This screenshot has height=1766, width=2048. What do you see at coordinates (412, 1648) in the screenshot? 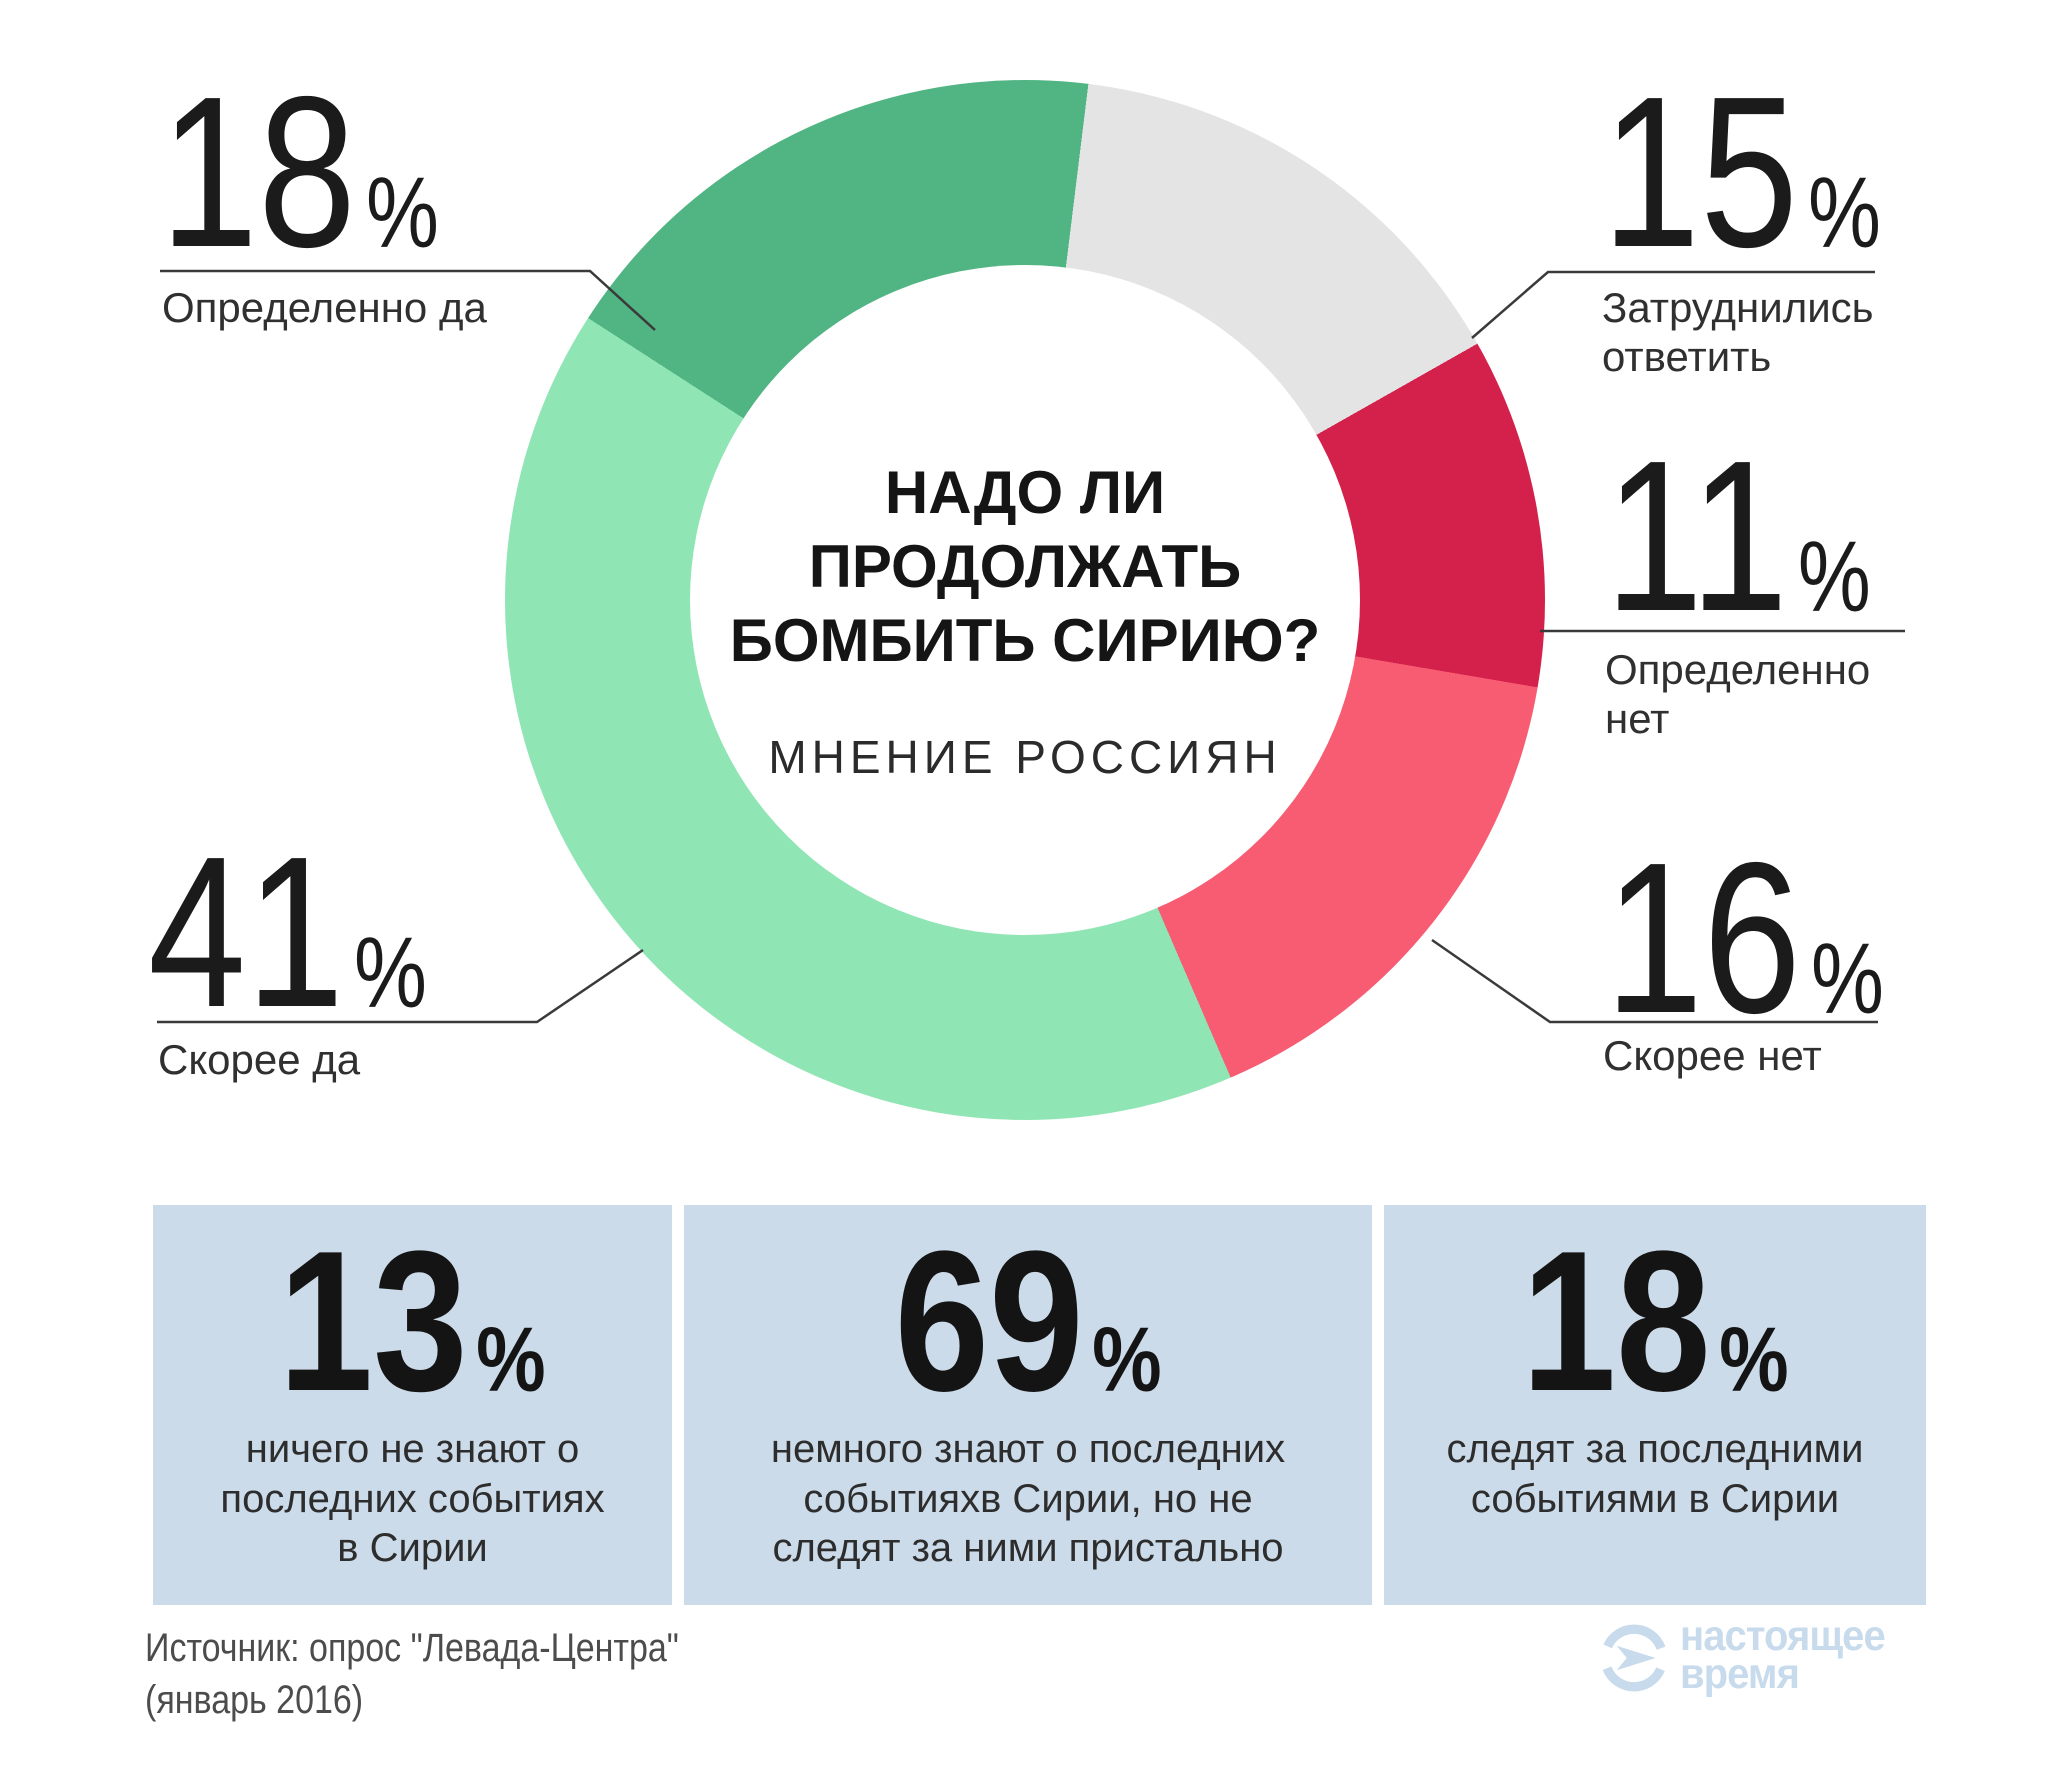
I see `source-line: Источник: опрос "Левада-Центра"` at bounding box center [412, 1648].